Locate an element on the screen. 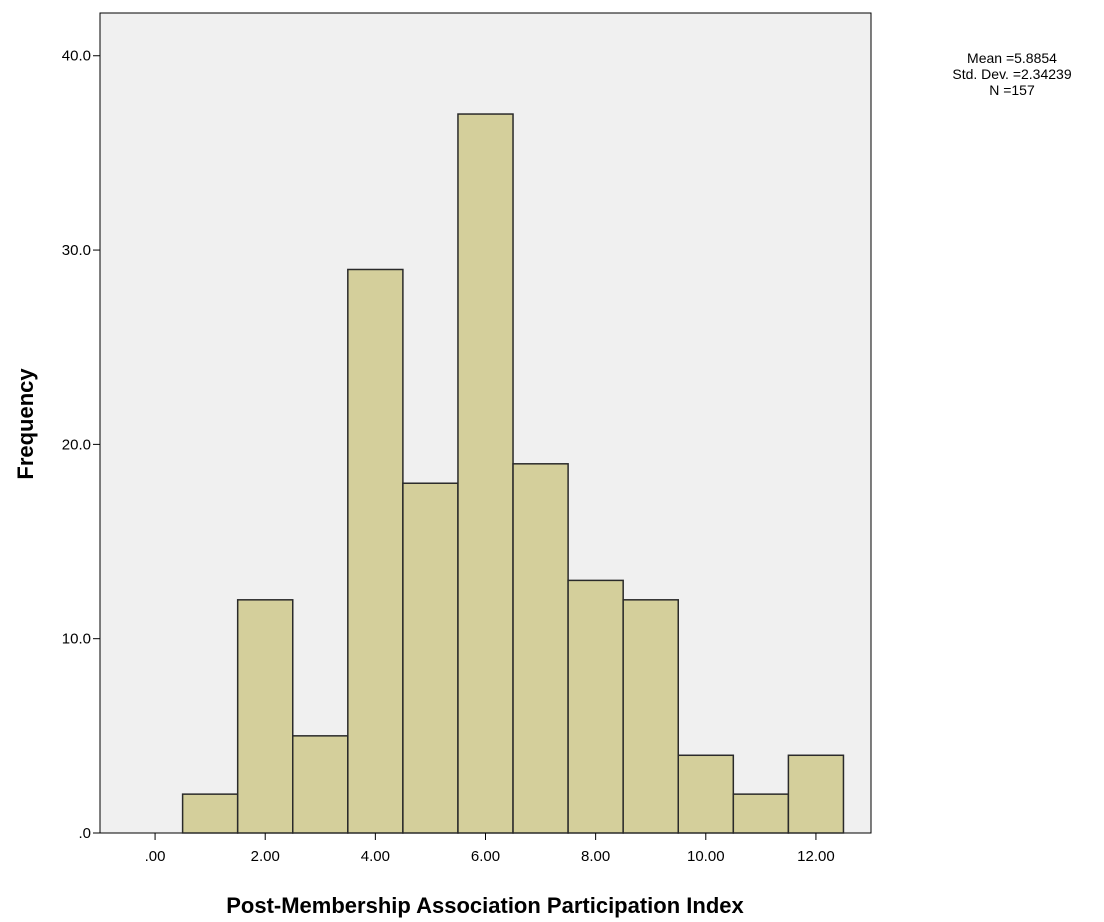 This screenshot has width=1104, height=922. stats-box: Mean =5.8854 Std. Dev. =2.34239 N =157 is located at coordinates (1011, 74).